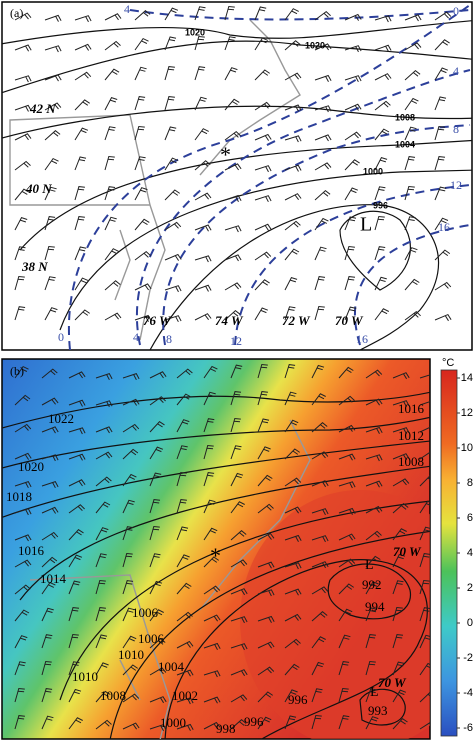  What do you see at coordinates (53, 578) in the screenshot?
I see `isobar-label: 1014` at bounding box center [53, 578].